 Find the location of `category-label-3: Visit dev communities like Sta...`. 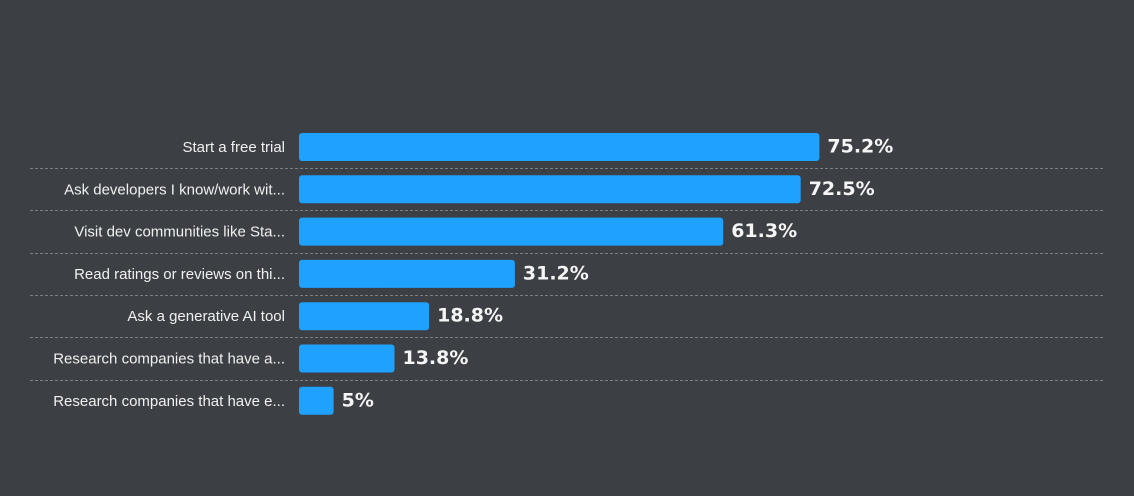

category-label-3: Visit dev communities like Sta... is located at coordinates (179, 232).